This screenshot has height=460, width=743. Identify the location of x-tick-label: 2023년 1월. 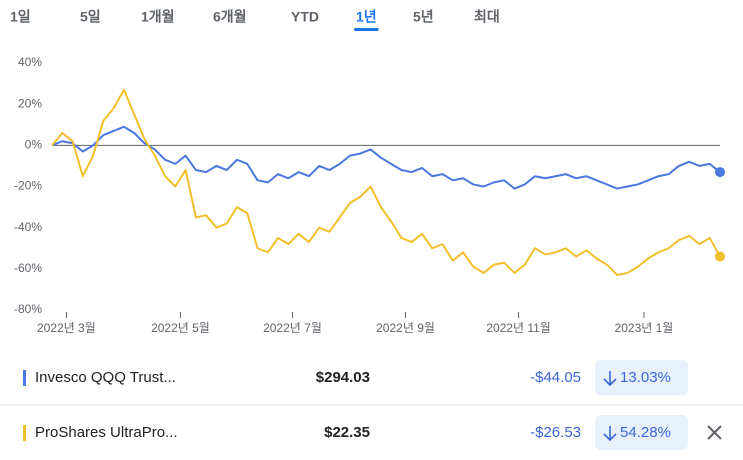
(644, 328).